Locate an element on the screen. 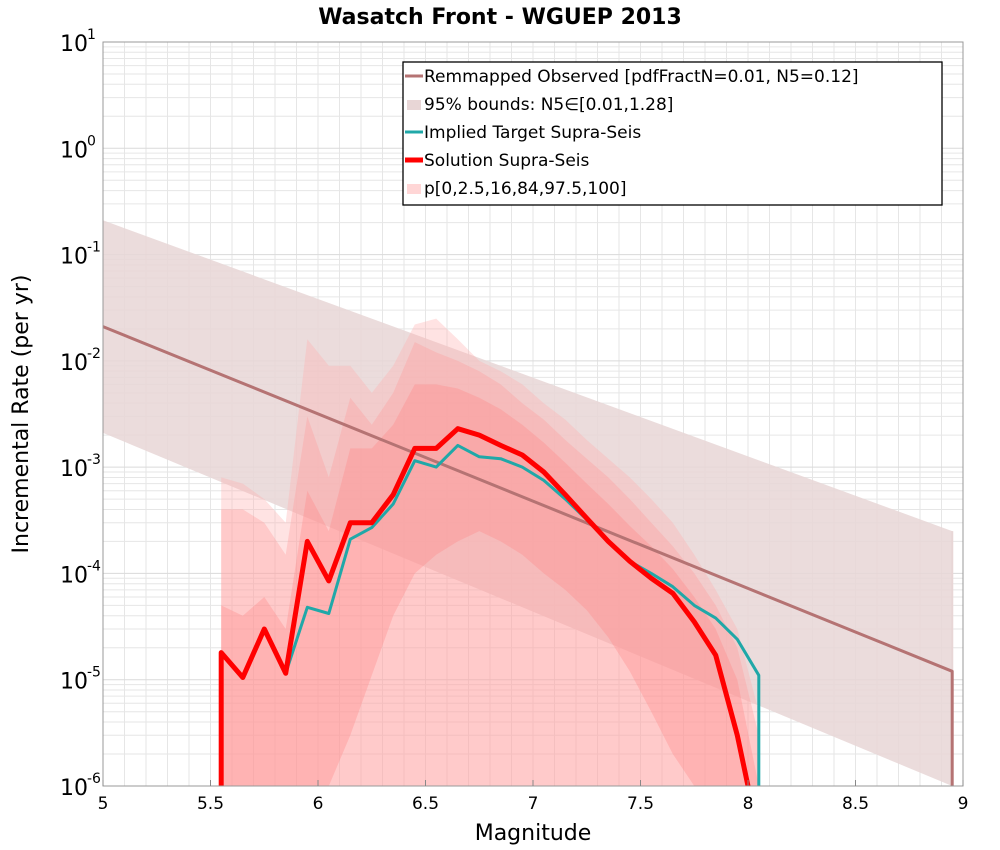 This screenshot has width=1000, height=850. legend-label: Implied Target Supra-Seis is located at coordinates (532, 133).